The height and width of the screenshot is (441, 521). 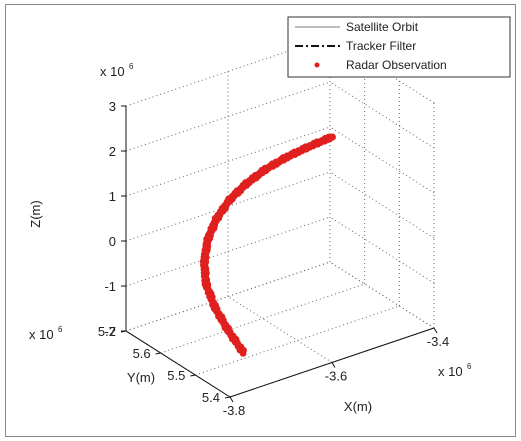 I want to click on y-exponent-power: 6, so click(x=60, y=329).